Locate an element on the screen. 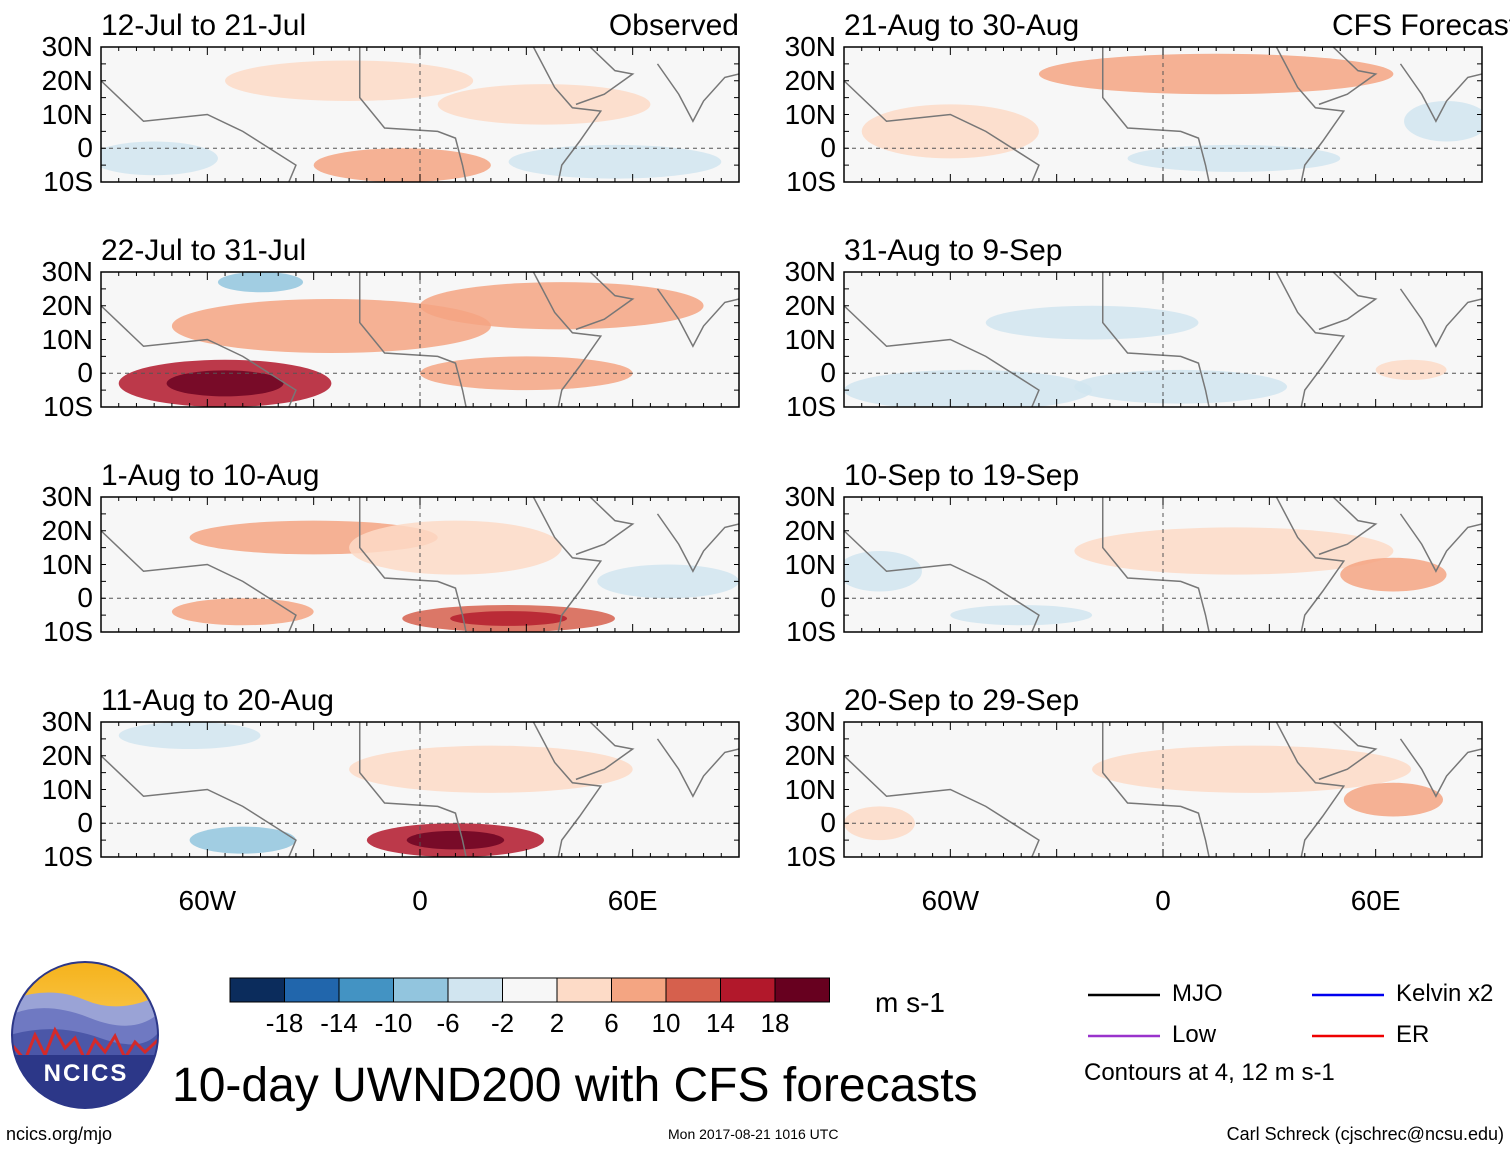 The width and height of the screenshot is (1510, 1149). colorbar-unit: m s-1 is located at coordinates (910, 1002).